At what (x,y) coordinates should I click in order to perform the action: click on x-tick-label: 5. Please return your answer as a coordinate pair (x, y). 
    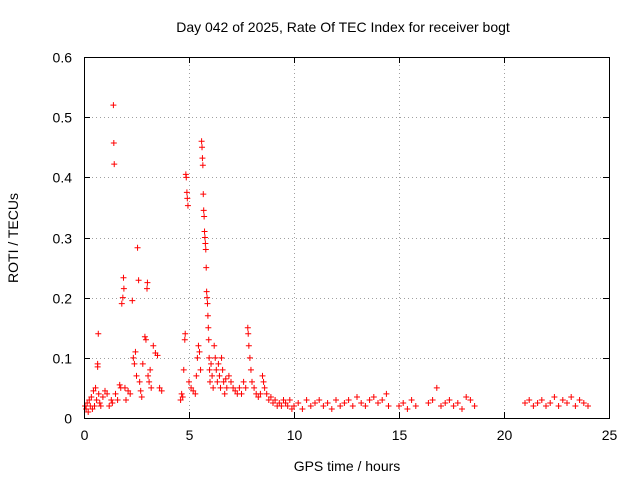
    Looking at the image, I should click on (190, 435).